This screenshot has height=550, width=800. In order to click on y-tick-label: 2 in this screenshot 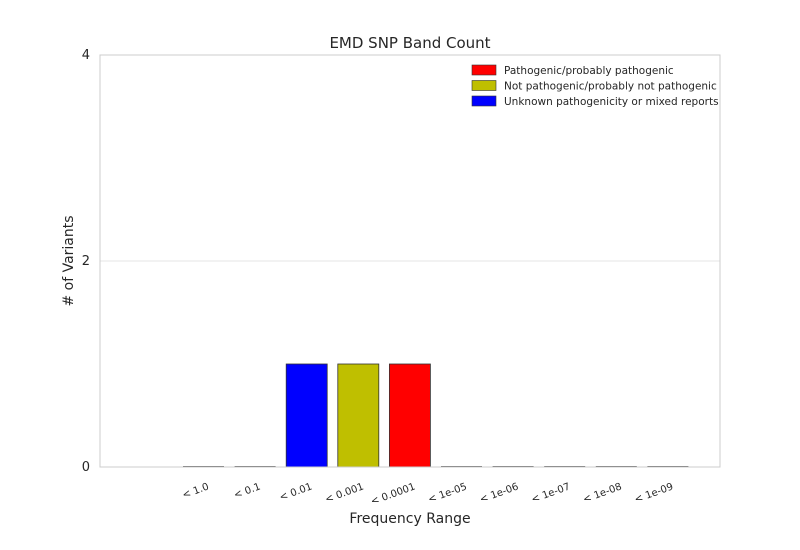, I will do `click(86, 261)`.